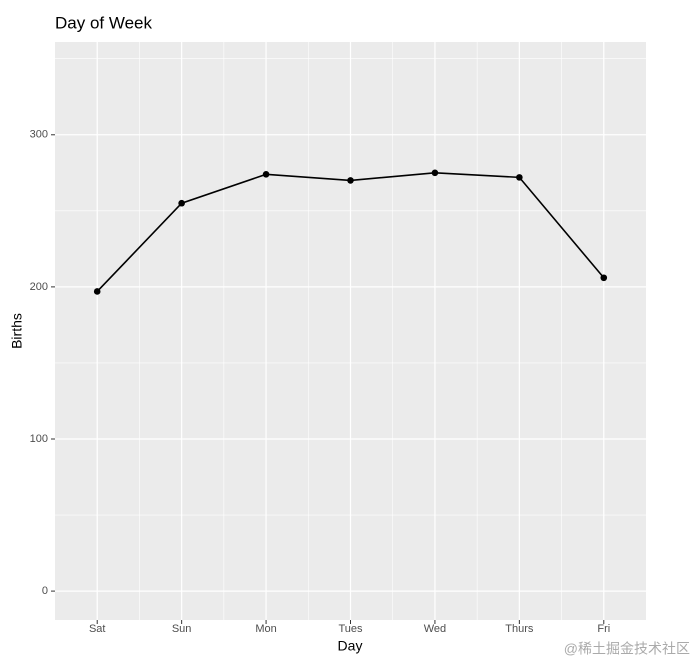  Describe the element at coordinates (39, 439) in the screenshot. I see `y-tick-label: 100` at that location.